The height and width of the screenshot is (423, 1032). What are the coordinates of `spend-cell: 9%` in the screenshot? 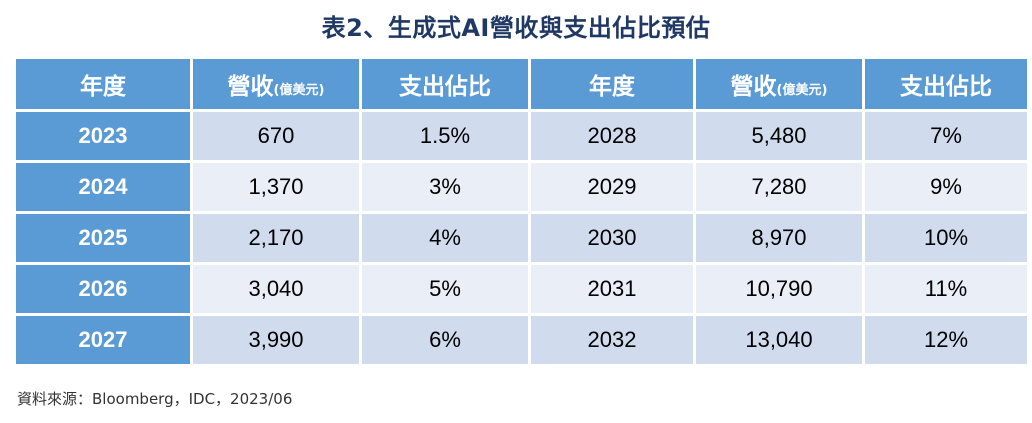 It's located at (946, 187).